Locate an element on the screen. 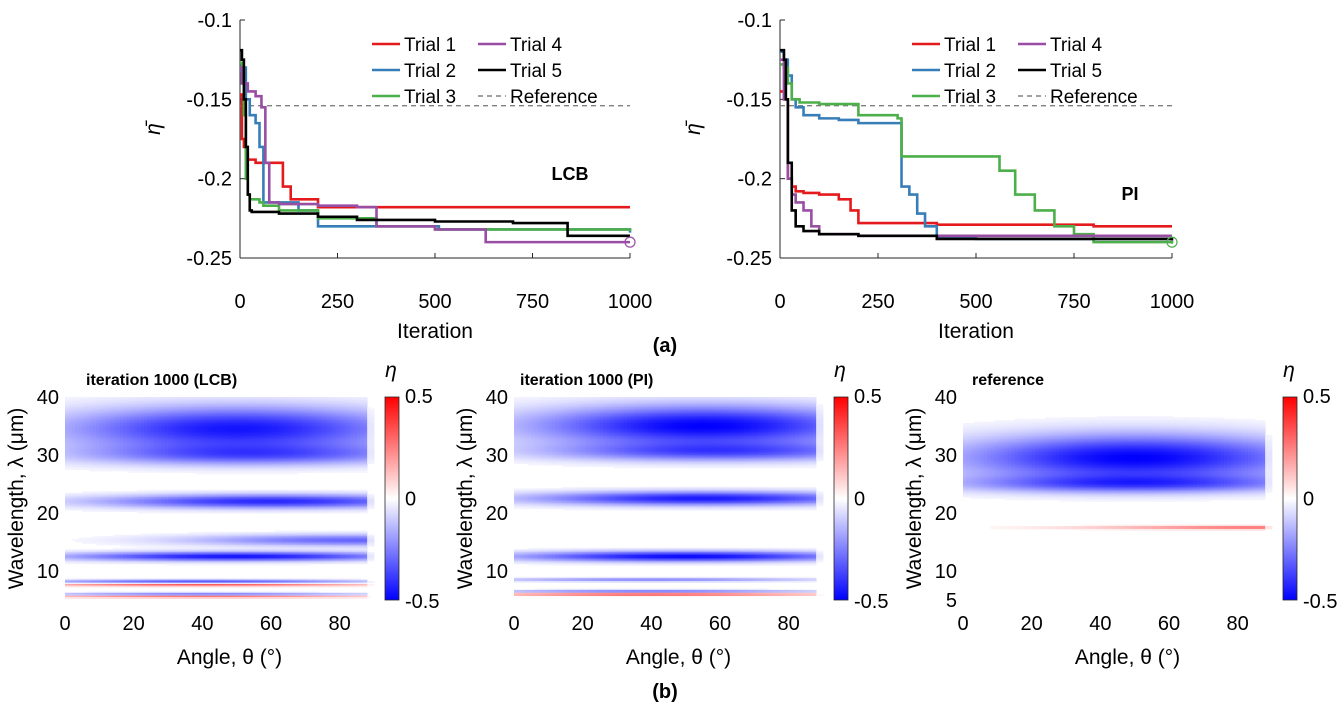 The width and height of the screenshot is (1344, 707). legend-label: Trial 3 is located at coordinates (430, 97).